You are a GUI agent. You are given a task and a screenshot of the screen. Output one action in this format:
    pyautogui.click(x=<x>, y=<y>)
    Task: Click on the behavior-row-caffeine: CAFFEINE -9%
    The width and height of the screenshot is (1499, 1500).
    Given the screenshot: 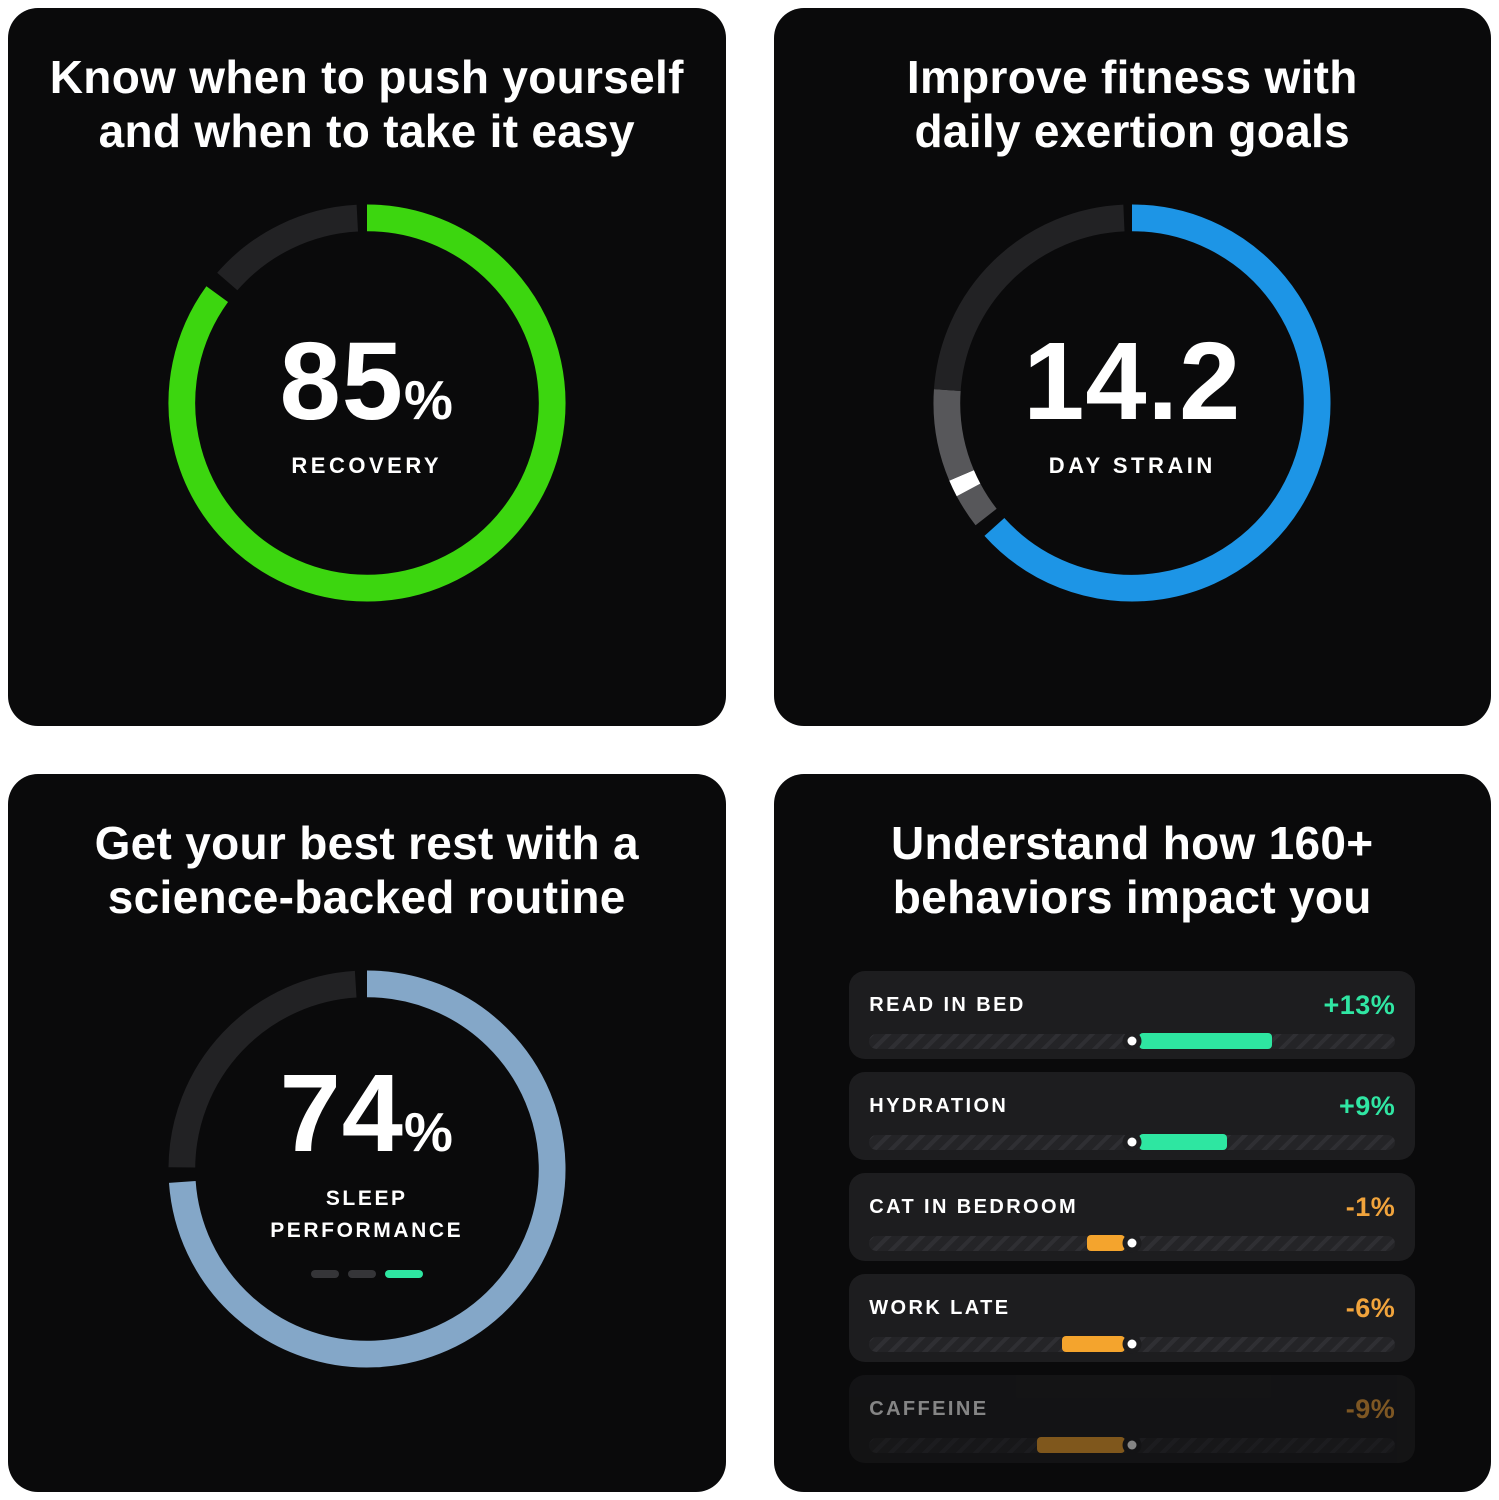 What is the action you would take?
    pyautogui.click(x=1132, y=1418)
    